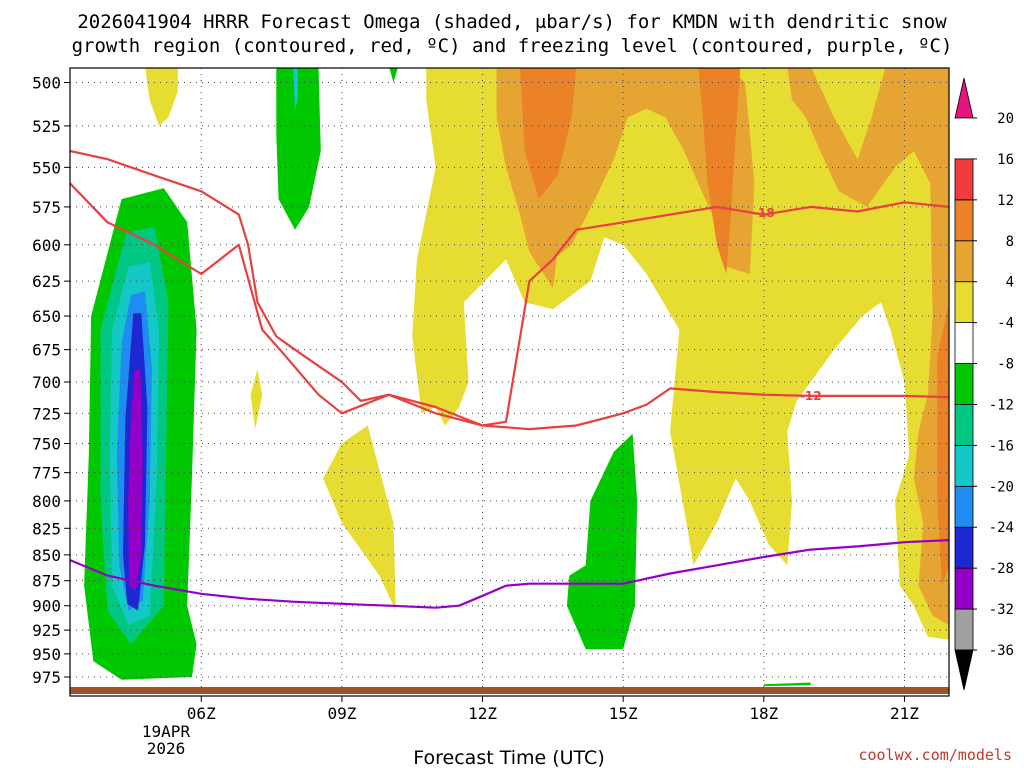  What do you see at coordinates (161, 97) in the screenshot?
I see `omega-region-descent-upper-05z` at bounding box center [161, 97].